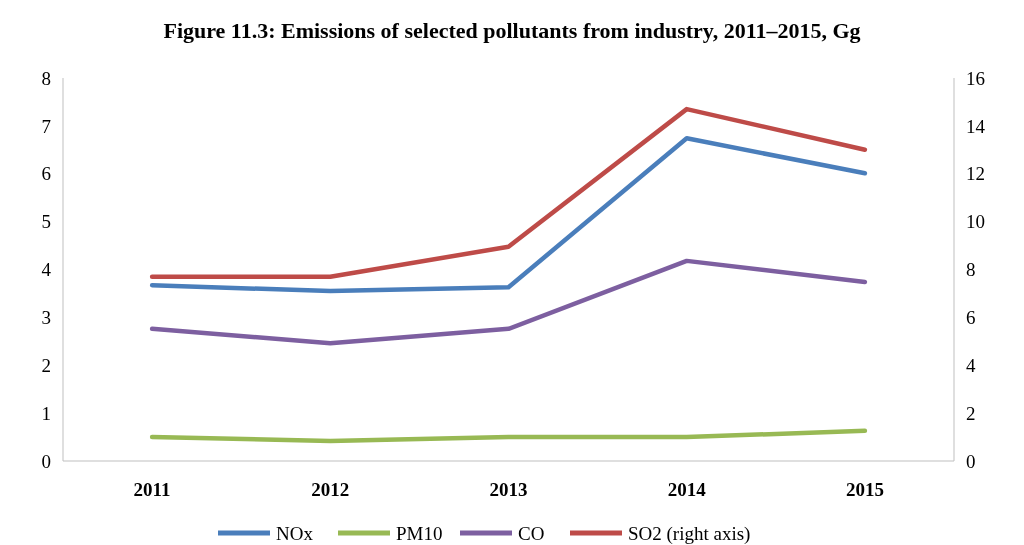 The width and height of the screenshot is (1024, 545). Describe the element at coordinates (976, 126) in the screenshot. I see `y2-tick-label: 14` at that location.